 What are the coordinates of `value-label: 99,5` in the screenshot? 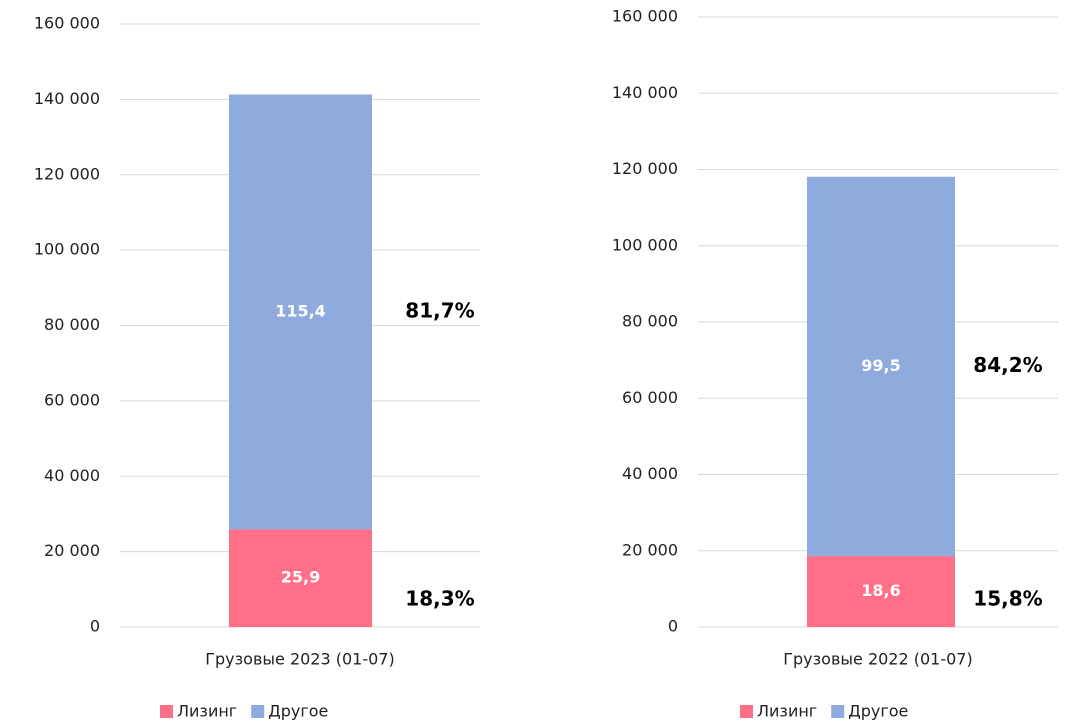 It's located at (880, 365).